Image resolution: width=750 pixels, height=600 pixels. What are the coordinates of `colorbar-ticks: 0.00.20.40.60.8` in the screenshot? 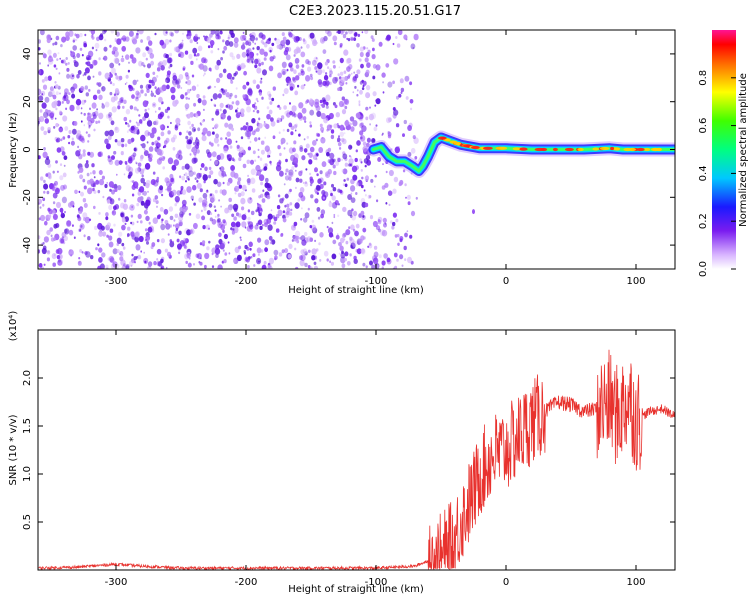 It's located at (717, 173).